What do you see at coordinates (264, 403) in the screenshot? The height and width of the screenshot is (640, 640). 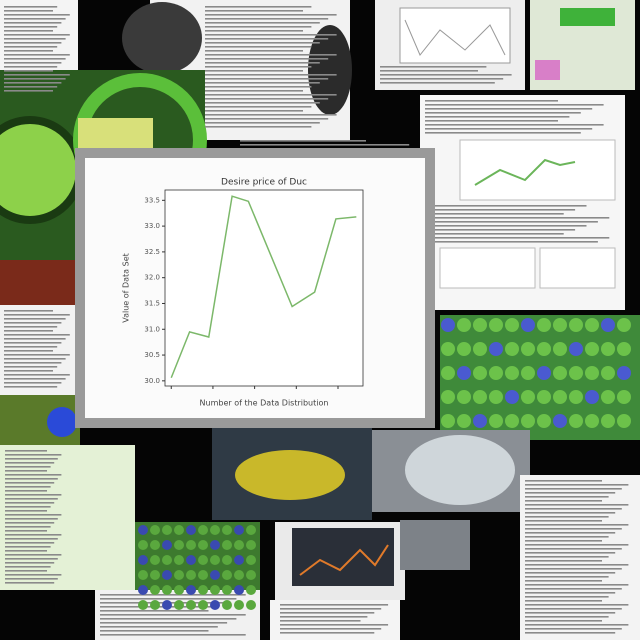 I see `x-axis-label: Number of the Data Distribution` at bounding box center [264, 403].